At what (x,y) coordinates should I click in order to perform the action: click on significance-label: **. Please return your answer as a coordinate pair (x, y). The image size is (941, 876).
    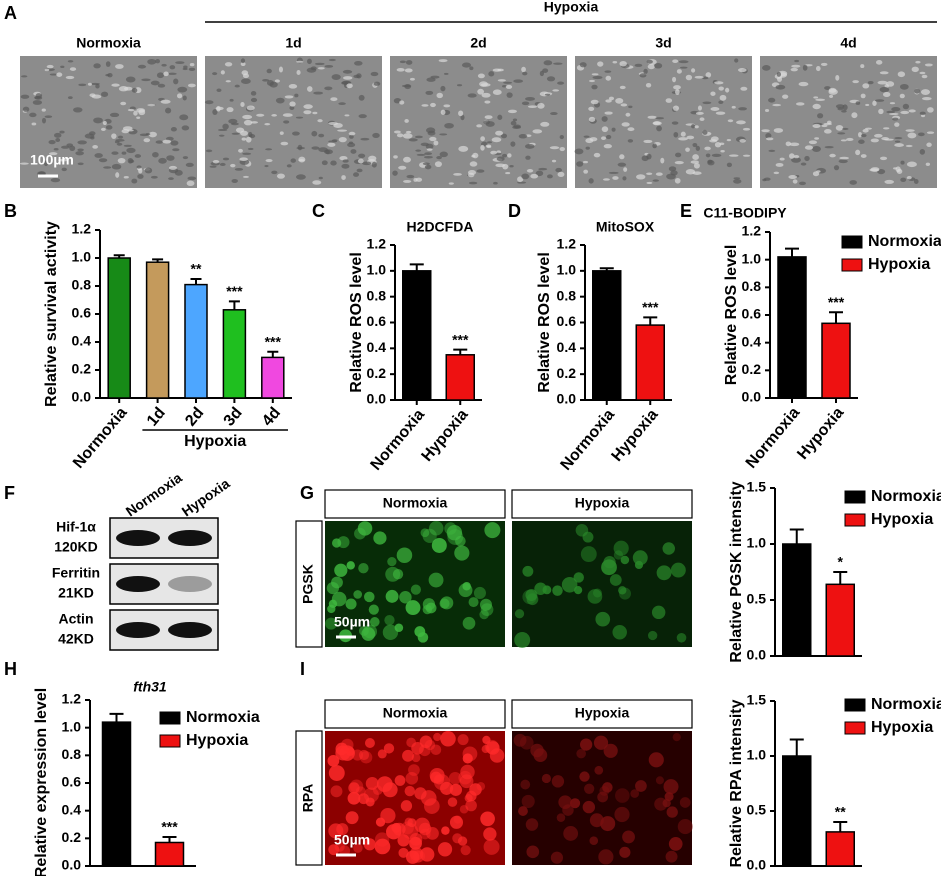
    Looking at the image, I should click on (840, 812).